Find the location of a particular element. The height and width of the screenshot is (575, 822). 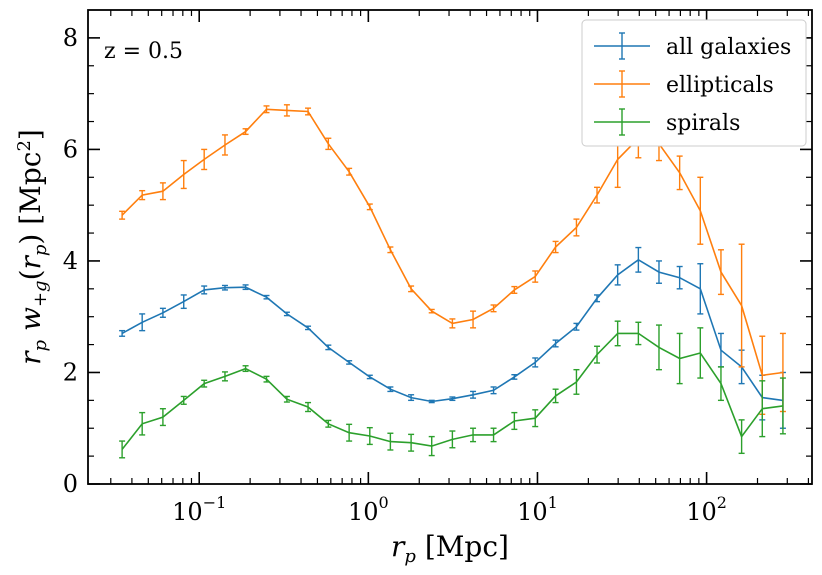

x-tick-label: 10¹ is located at coordinates (537, 509).